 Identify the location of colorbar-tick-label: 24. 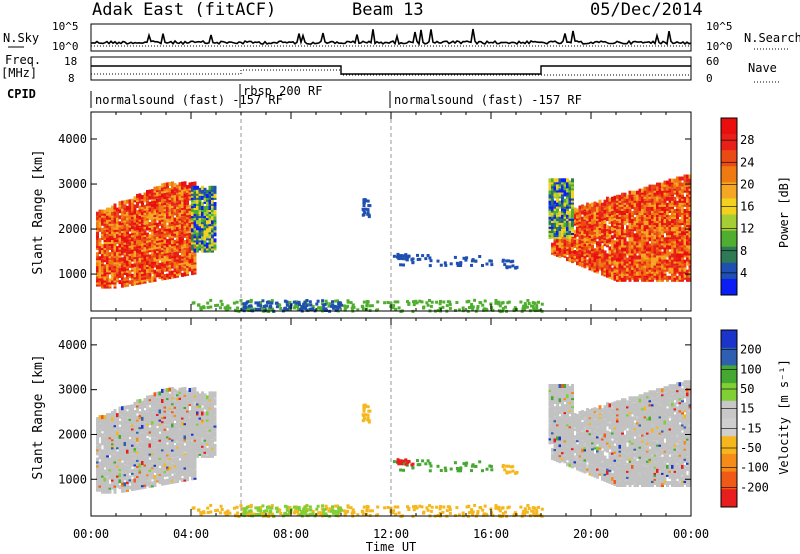
(747, 162).